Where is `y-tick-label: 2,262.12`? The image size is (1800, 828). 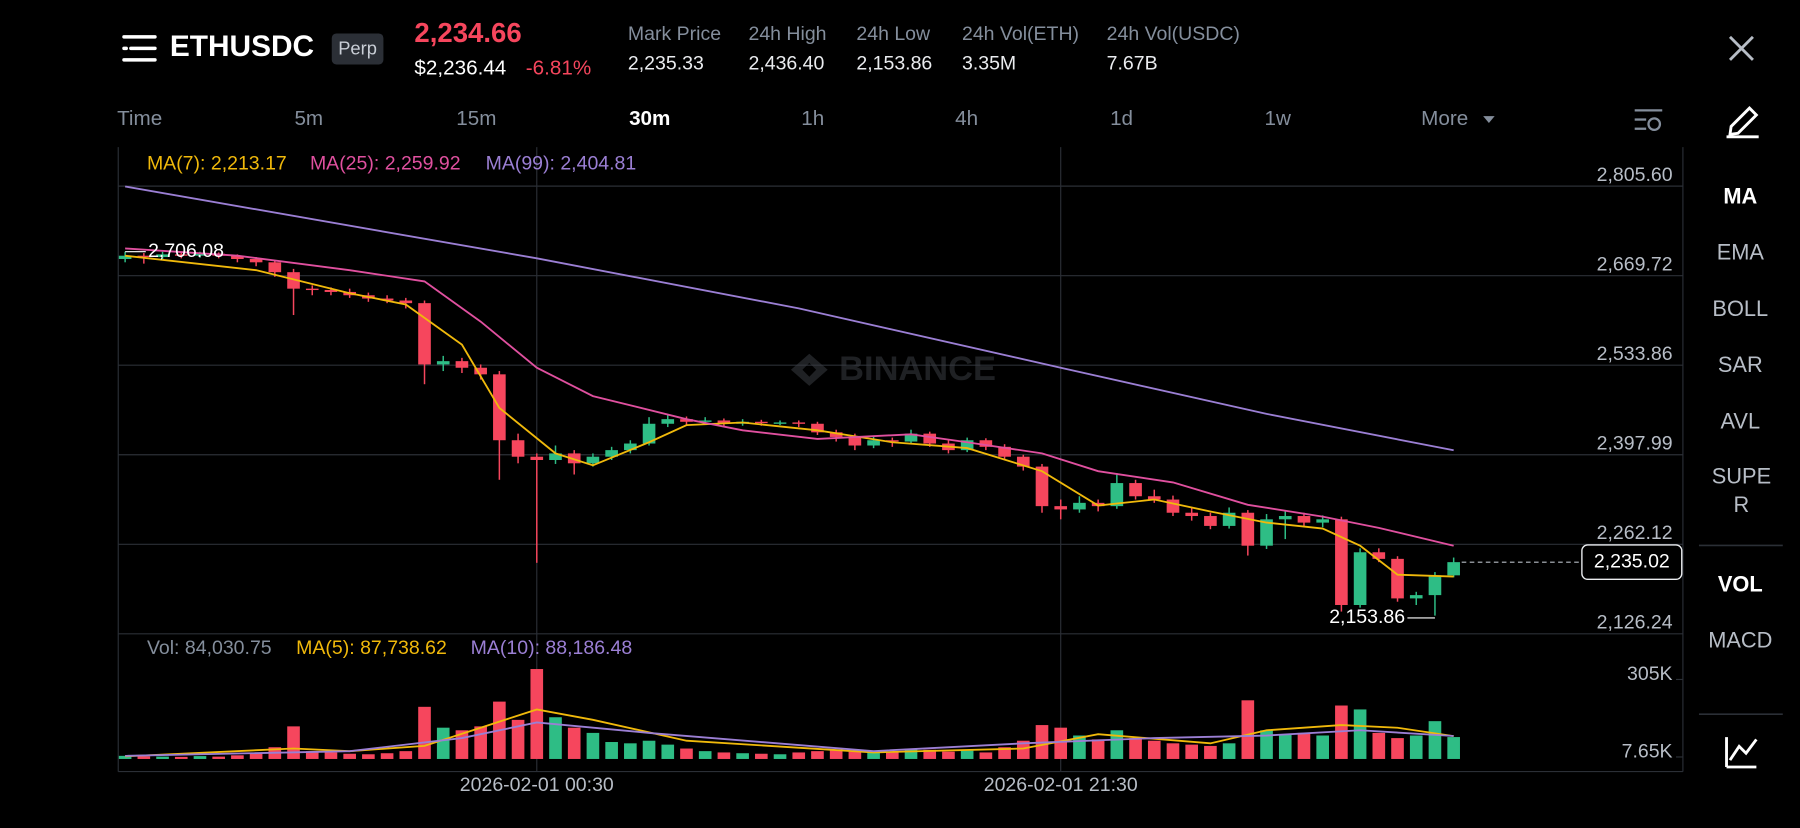 y-tick-label: 2,262.12 is located at coordinates (1635, 533).